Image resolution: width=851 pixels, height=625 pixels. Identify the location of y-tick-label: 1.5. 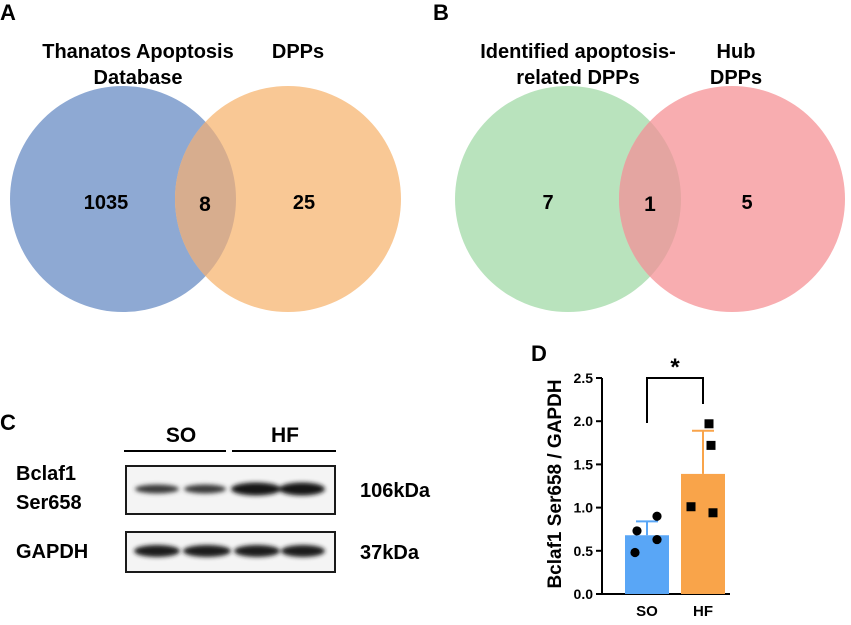
(584, 464).